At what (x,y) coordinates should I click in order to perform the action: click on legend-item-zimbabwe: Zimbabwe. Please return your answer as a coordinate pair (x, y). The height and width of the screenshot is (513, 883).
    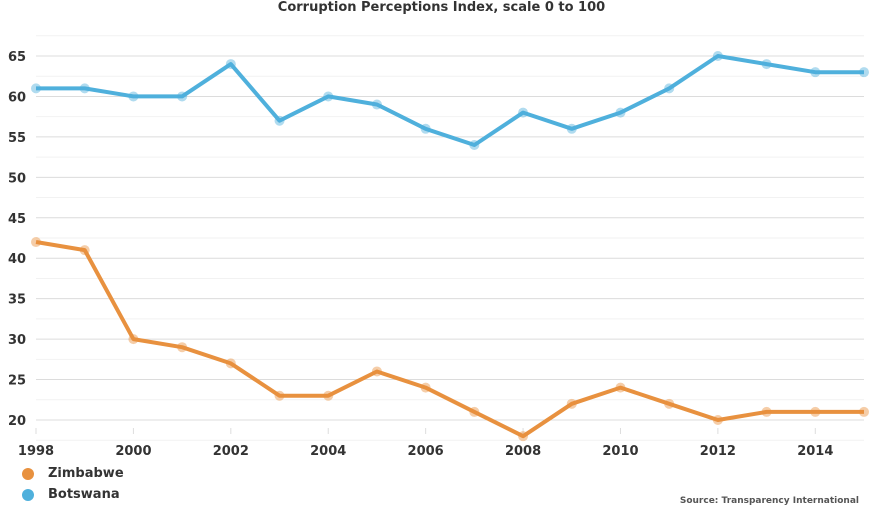
    Looking at the image, I should click on (73, 473).